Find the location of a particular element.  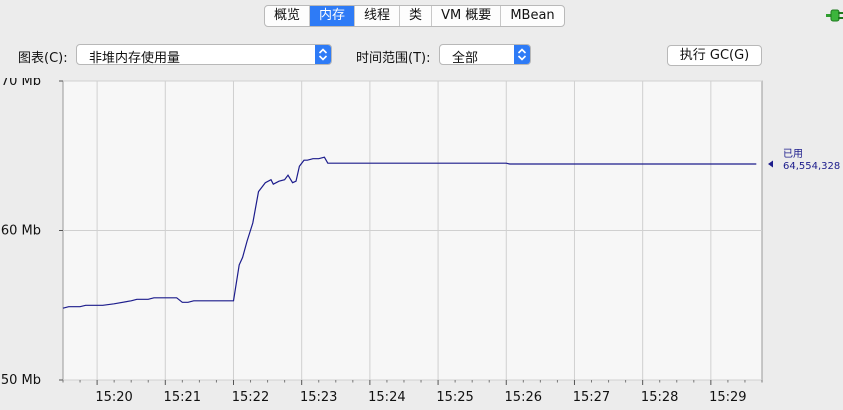

y-axis-ticks: 50 Mb 60 Mb 70 Mb is located at coordinates (32, 233).